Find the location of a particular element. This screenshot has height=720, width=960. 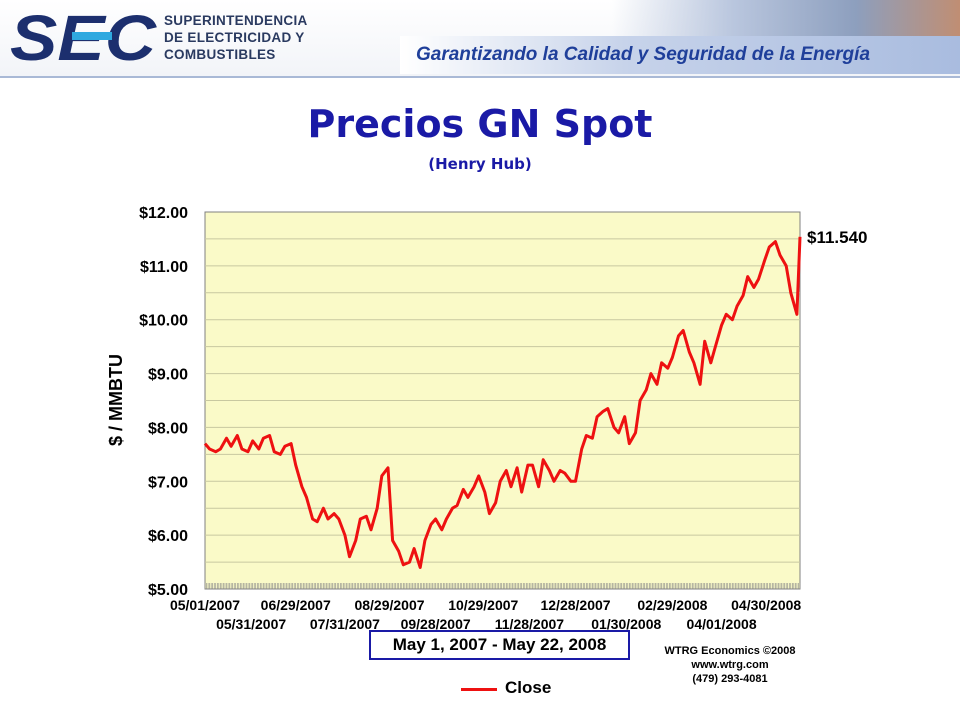

org-name-line1: SUPERINTENDENCIA is located at coordinates (236, 20).